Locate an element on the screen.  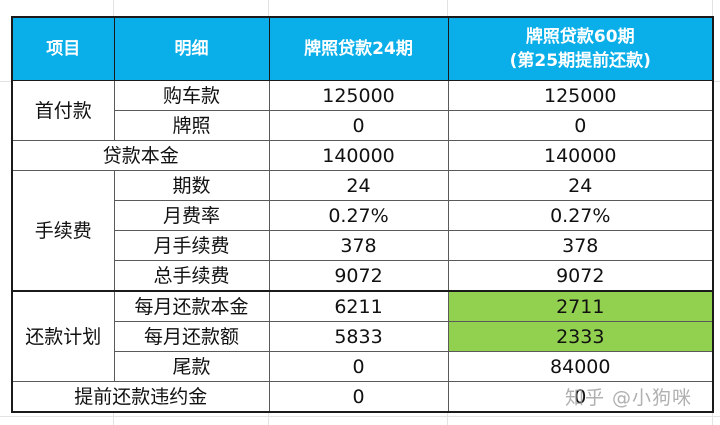
table-row: 总手续费 9072 9072 is located at coordinates (363, 276).